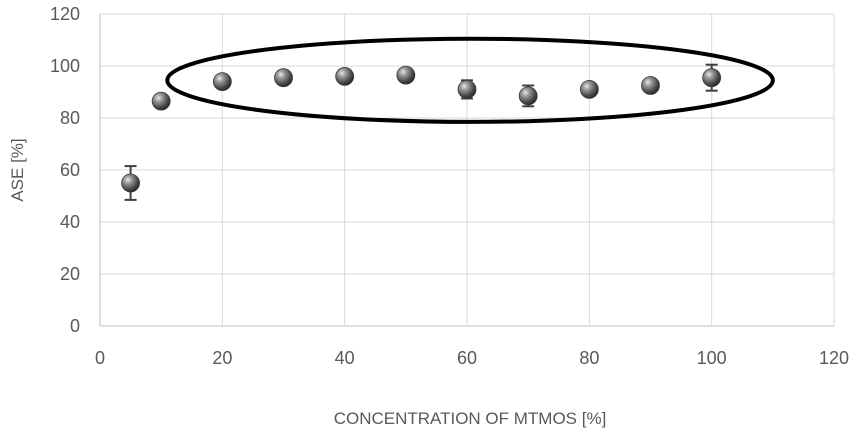 The height and width of the screenshot is (432, 858). Describe the element at coordinates (345, 358) in the screenshot. I see `x-tick-label: 40` at that location.